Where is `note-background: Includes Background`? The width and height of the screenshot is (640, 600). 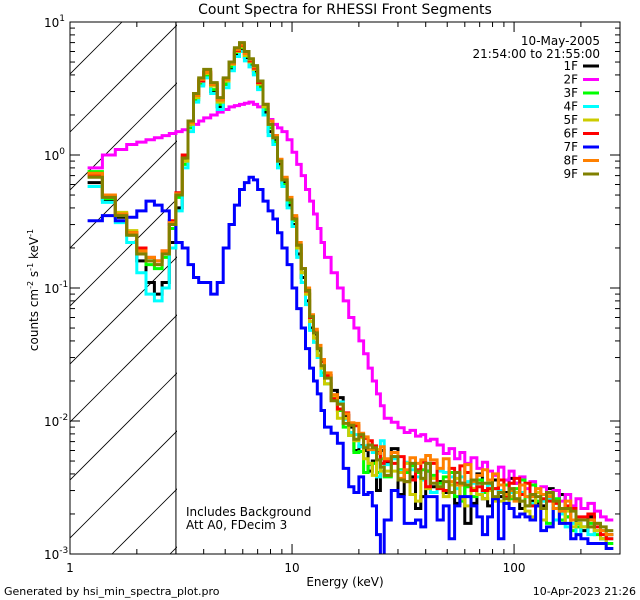 note-background: Includes Background is located at coordinates (248, 512).